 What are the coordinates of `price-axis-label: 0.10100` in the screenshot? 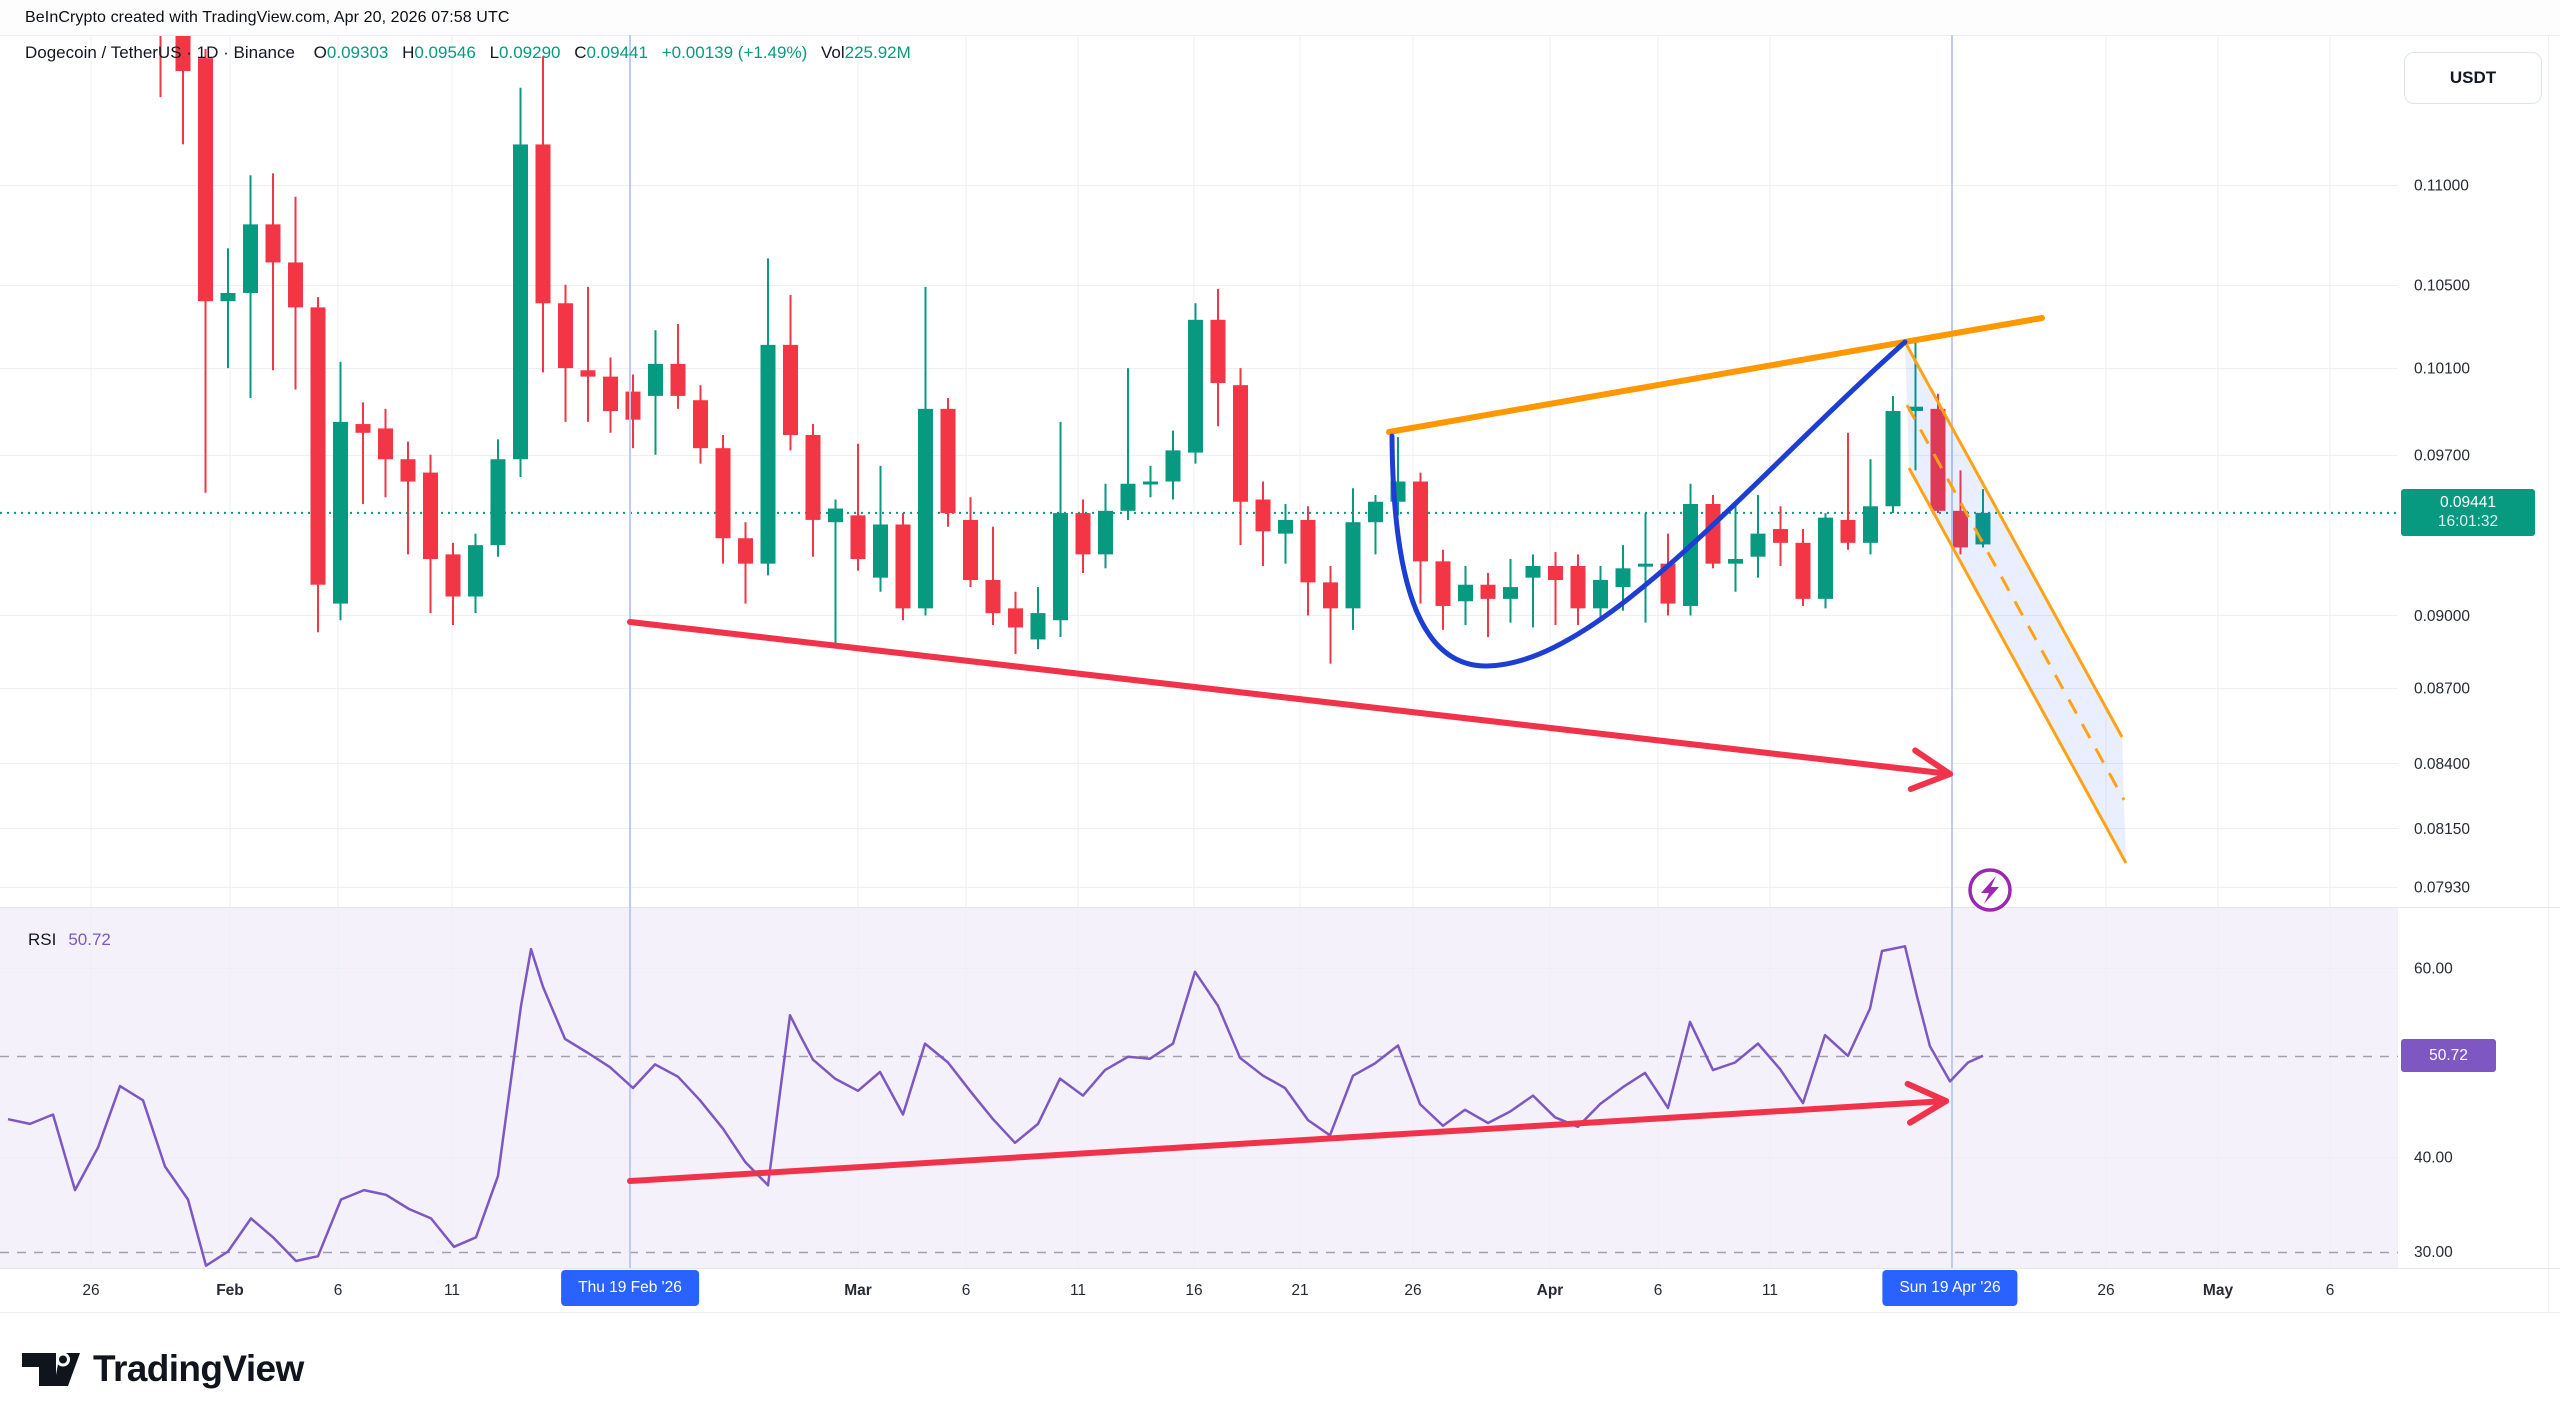 It's located at (2442, 369).